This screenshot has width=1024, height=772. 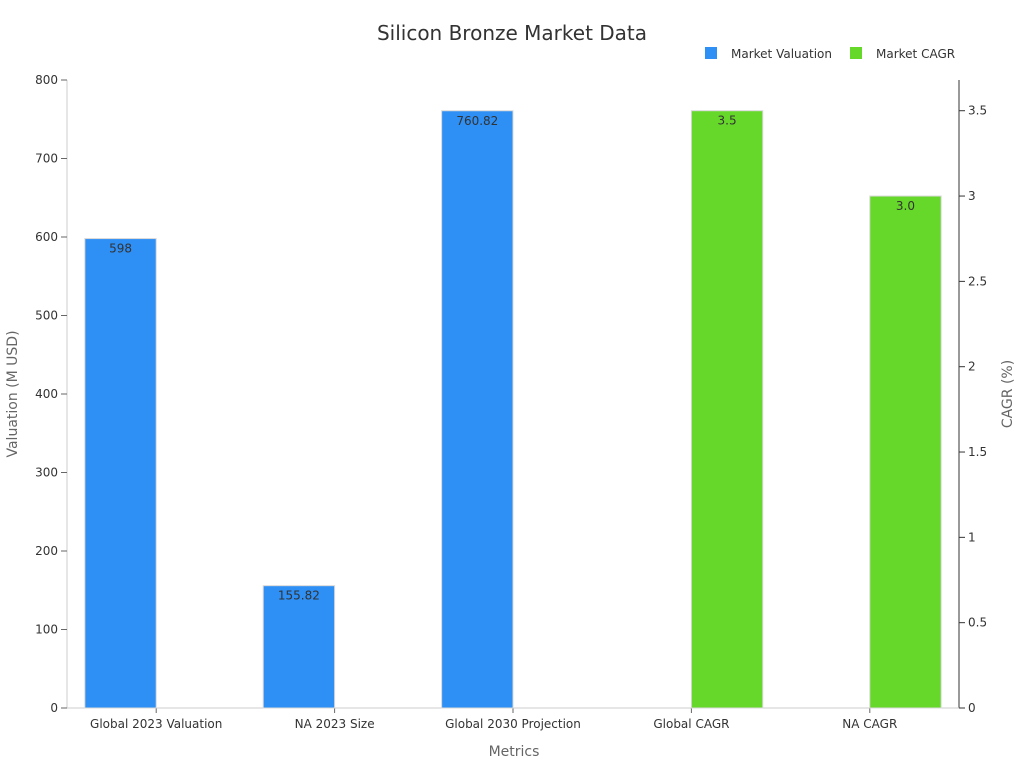 What do you see at coordinates (977, 452) in the screenshot?
I see `y2-tick-label: 1.5` at bounding box center [977, 452].